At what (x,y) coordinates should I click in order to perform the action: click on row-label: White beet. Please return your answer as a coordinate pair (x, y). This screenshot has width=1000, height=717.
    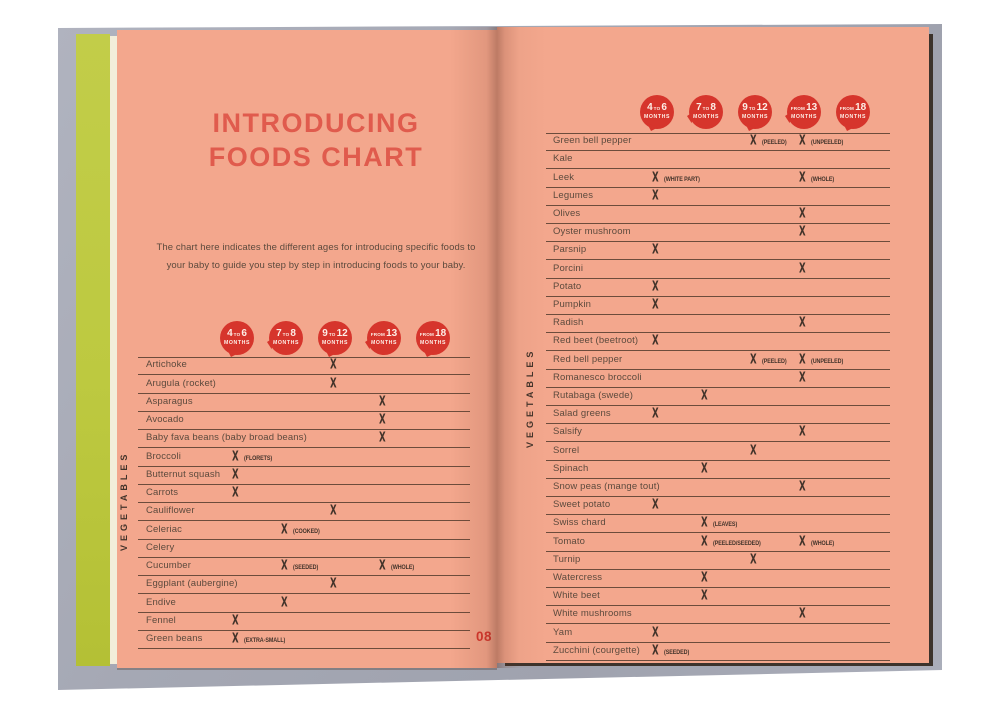
    Looking at the image, I should click on (576, 596).